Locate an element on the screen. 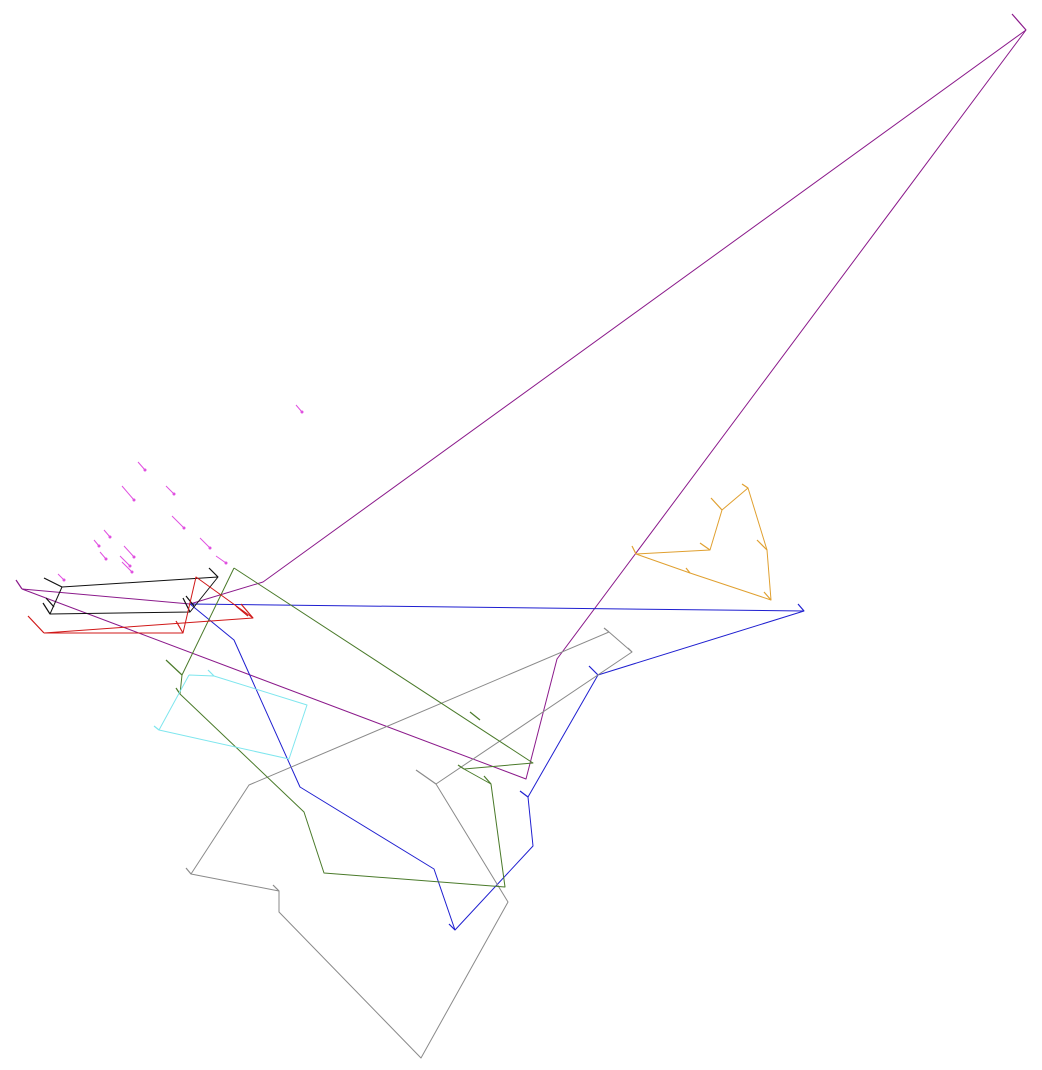 The height and width of the screenshot is (1070, 1042). red-track-line is located at coordinates (148, 605).